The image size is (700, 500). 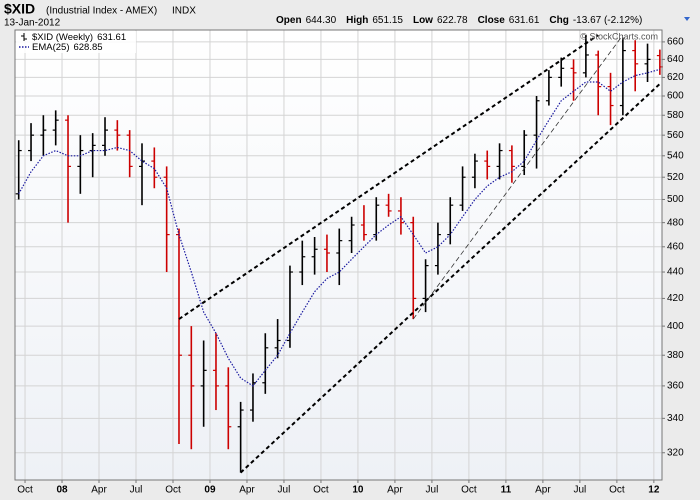 I want to click on legend-value: 631.61, so click(x=111, y=37).